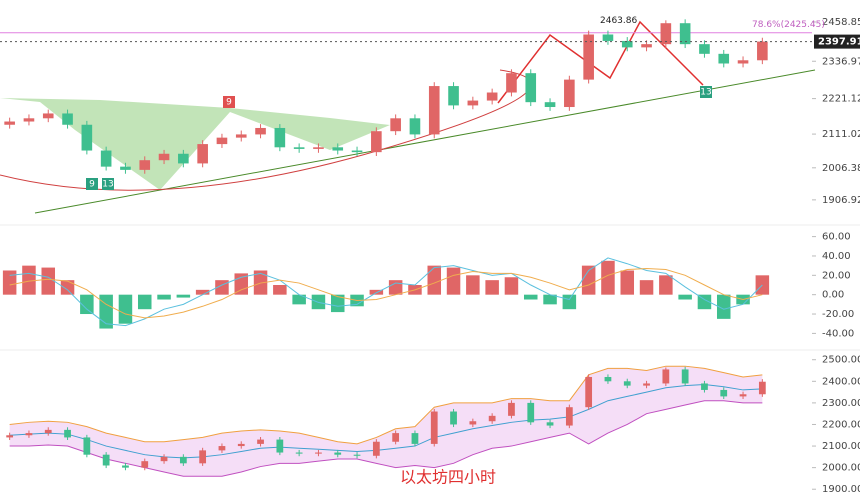 The image size is (860, 501). I want to click on middle-band, so click(386, 421).